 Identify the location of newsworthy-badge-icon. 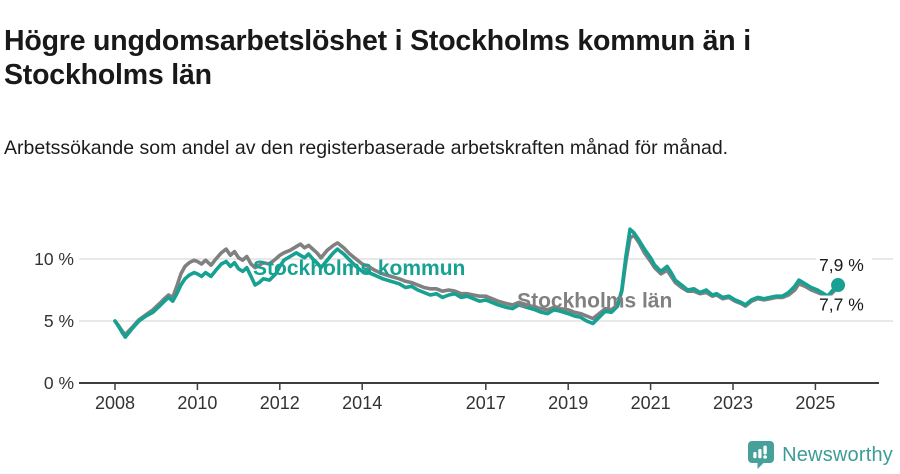
(761, 455).